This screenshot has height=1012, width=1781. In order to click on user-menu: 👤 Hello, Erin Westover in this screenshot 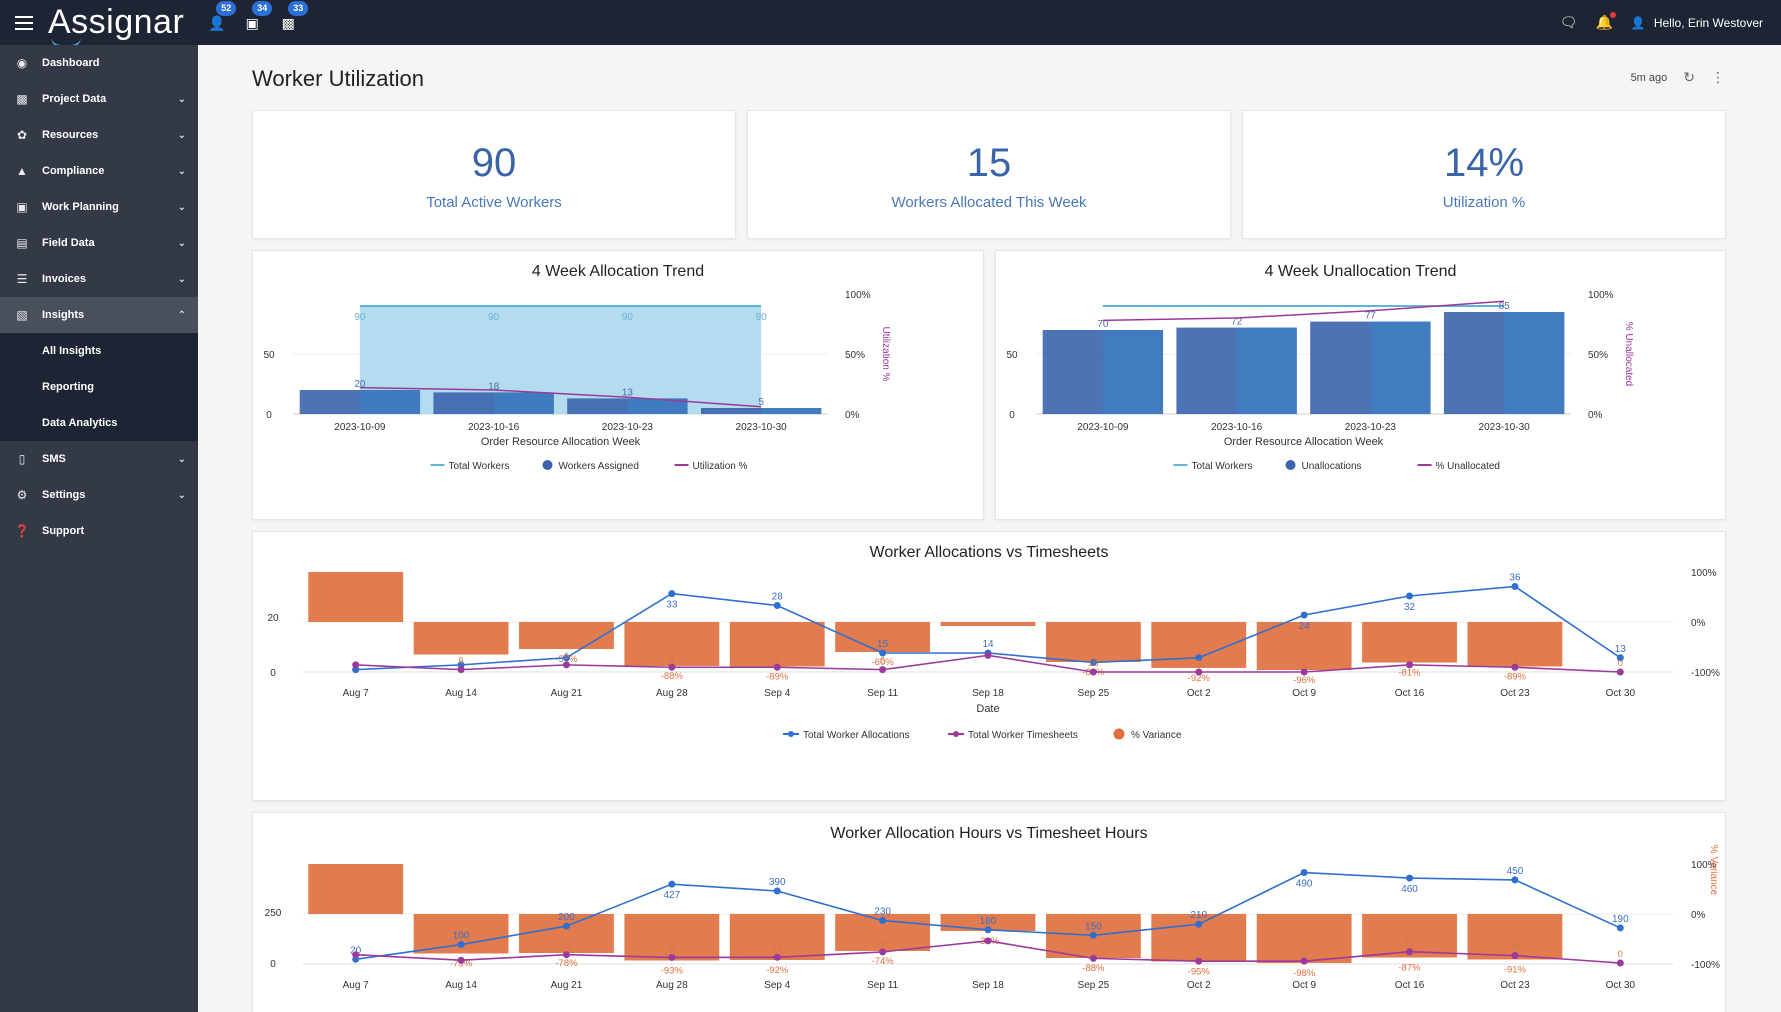, I will do `click(1697, 23)`.